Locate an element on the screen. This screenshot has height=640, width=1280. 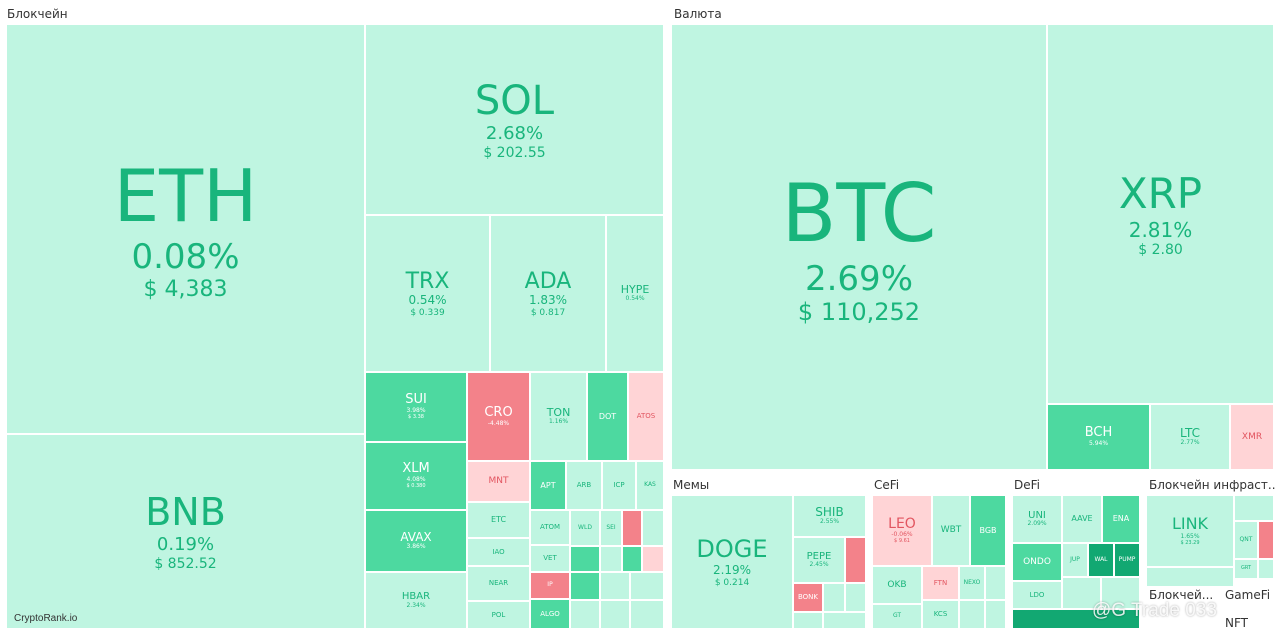
tile-ftn: FTN is located at coordinates (940, 583).